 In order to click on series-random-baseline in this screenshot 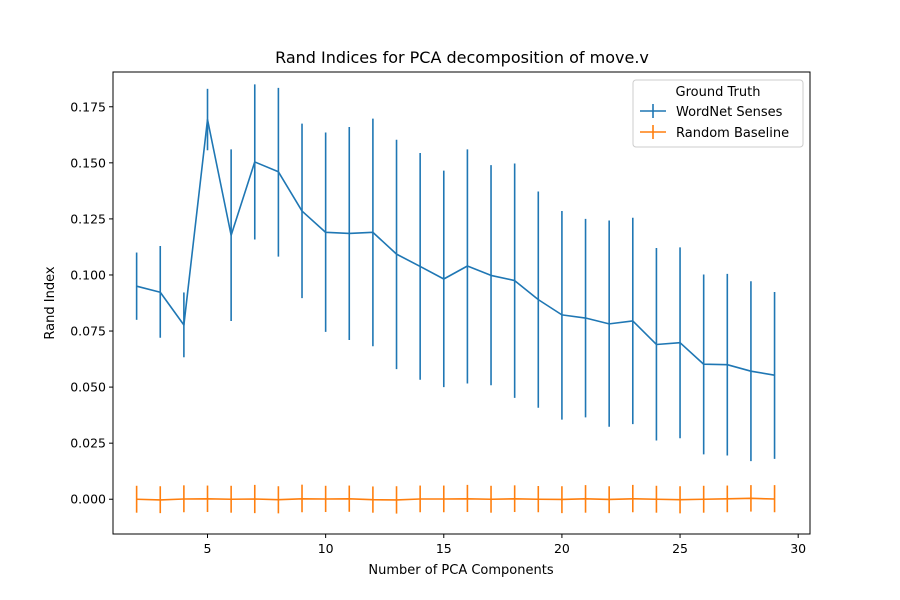, I will do `click(455, 499)`.